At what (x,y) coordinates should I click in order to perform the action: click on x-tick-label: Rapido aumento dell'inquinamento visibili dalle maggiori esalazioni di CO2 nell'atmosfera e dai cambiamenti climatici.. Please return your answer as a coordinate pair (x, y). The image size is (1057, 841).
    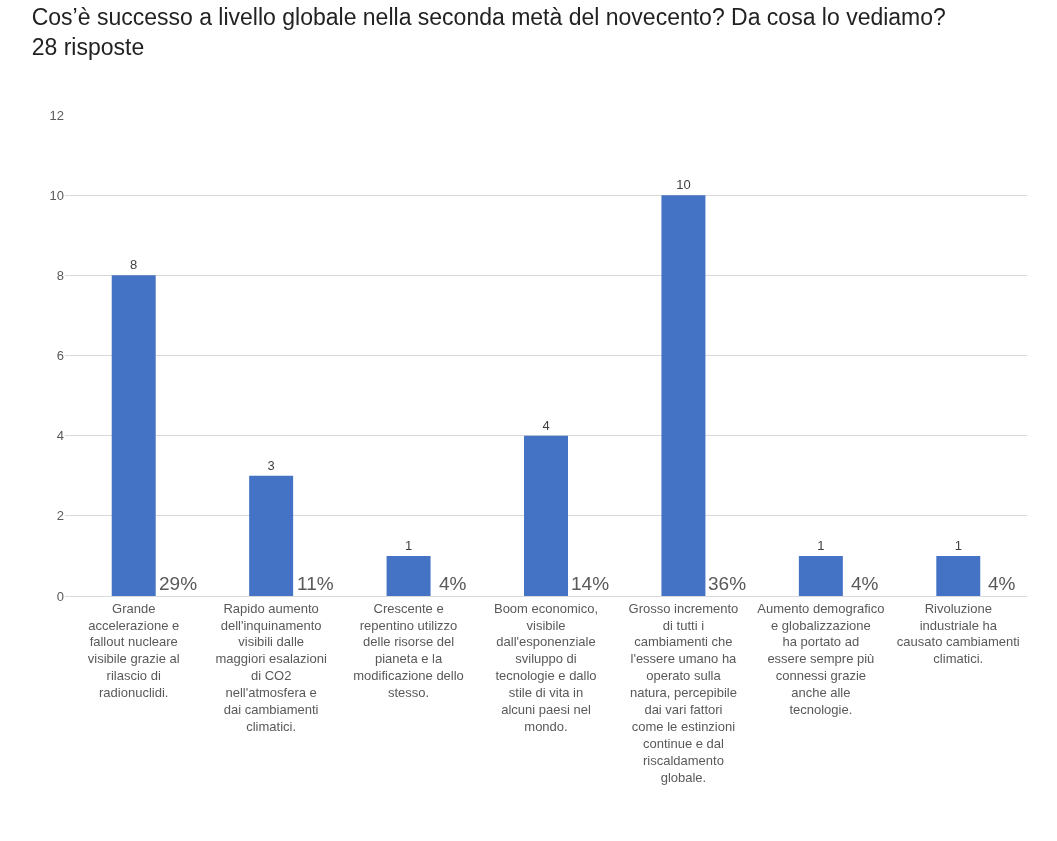
    Looking at the image, I should click on (271, 667).